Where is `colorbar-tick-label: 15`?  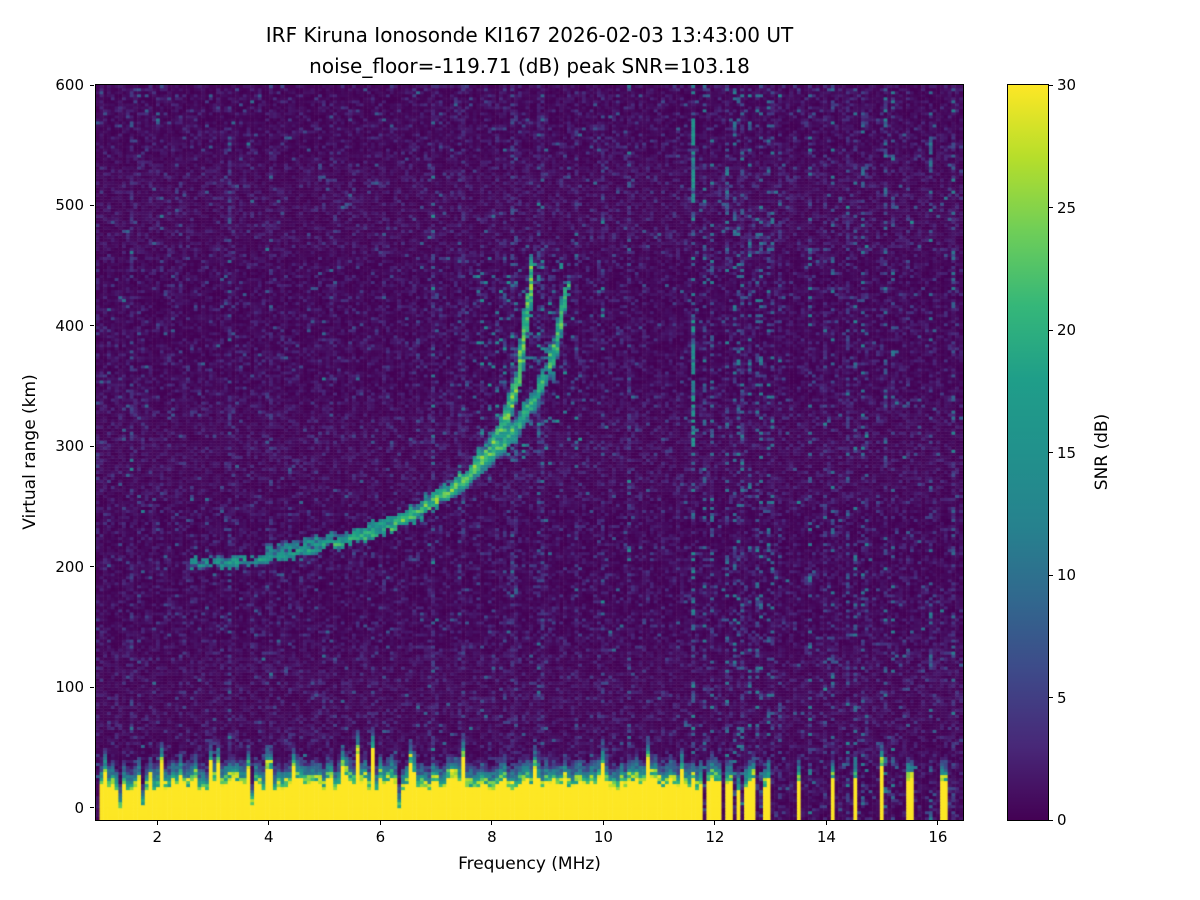
colorbar-tick-label: 15 is located at coordinates (1067, 452).